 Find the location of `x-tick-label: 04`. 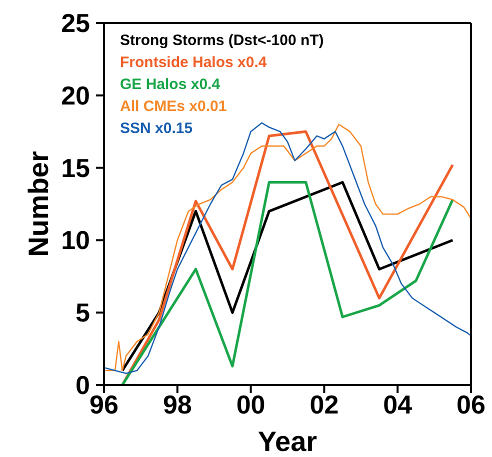

x-tick-label: 04 is located at coordinates (398, 404).